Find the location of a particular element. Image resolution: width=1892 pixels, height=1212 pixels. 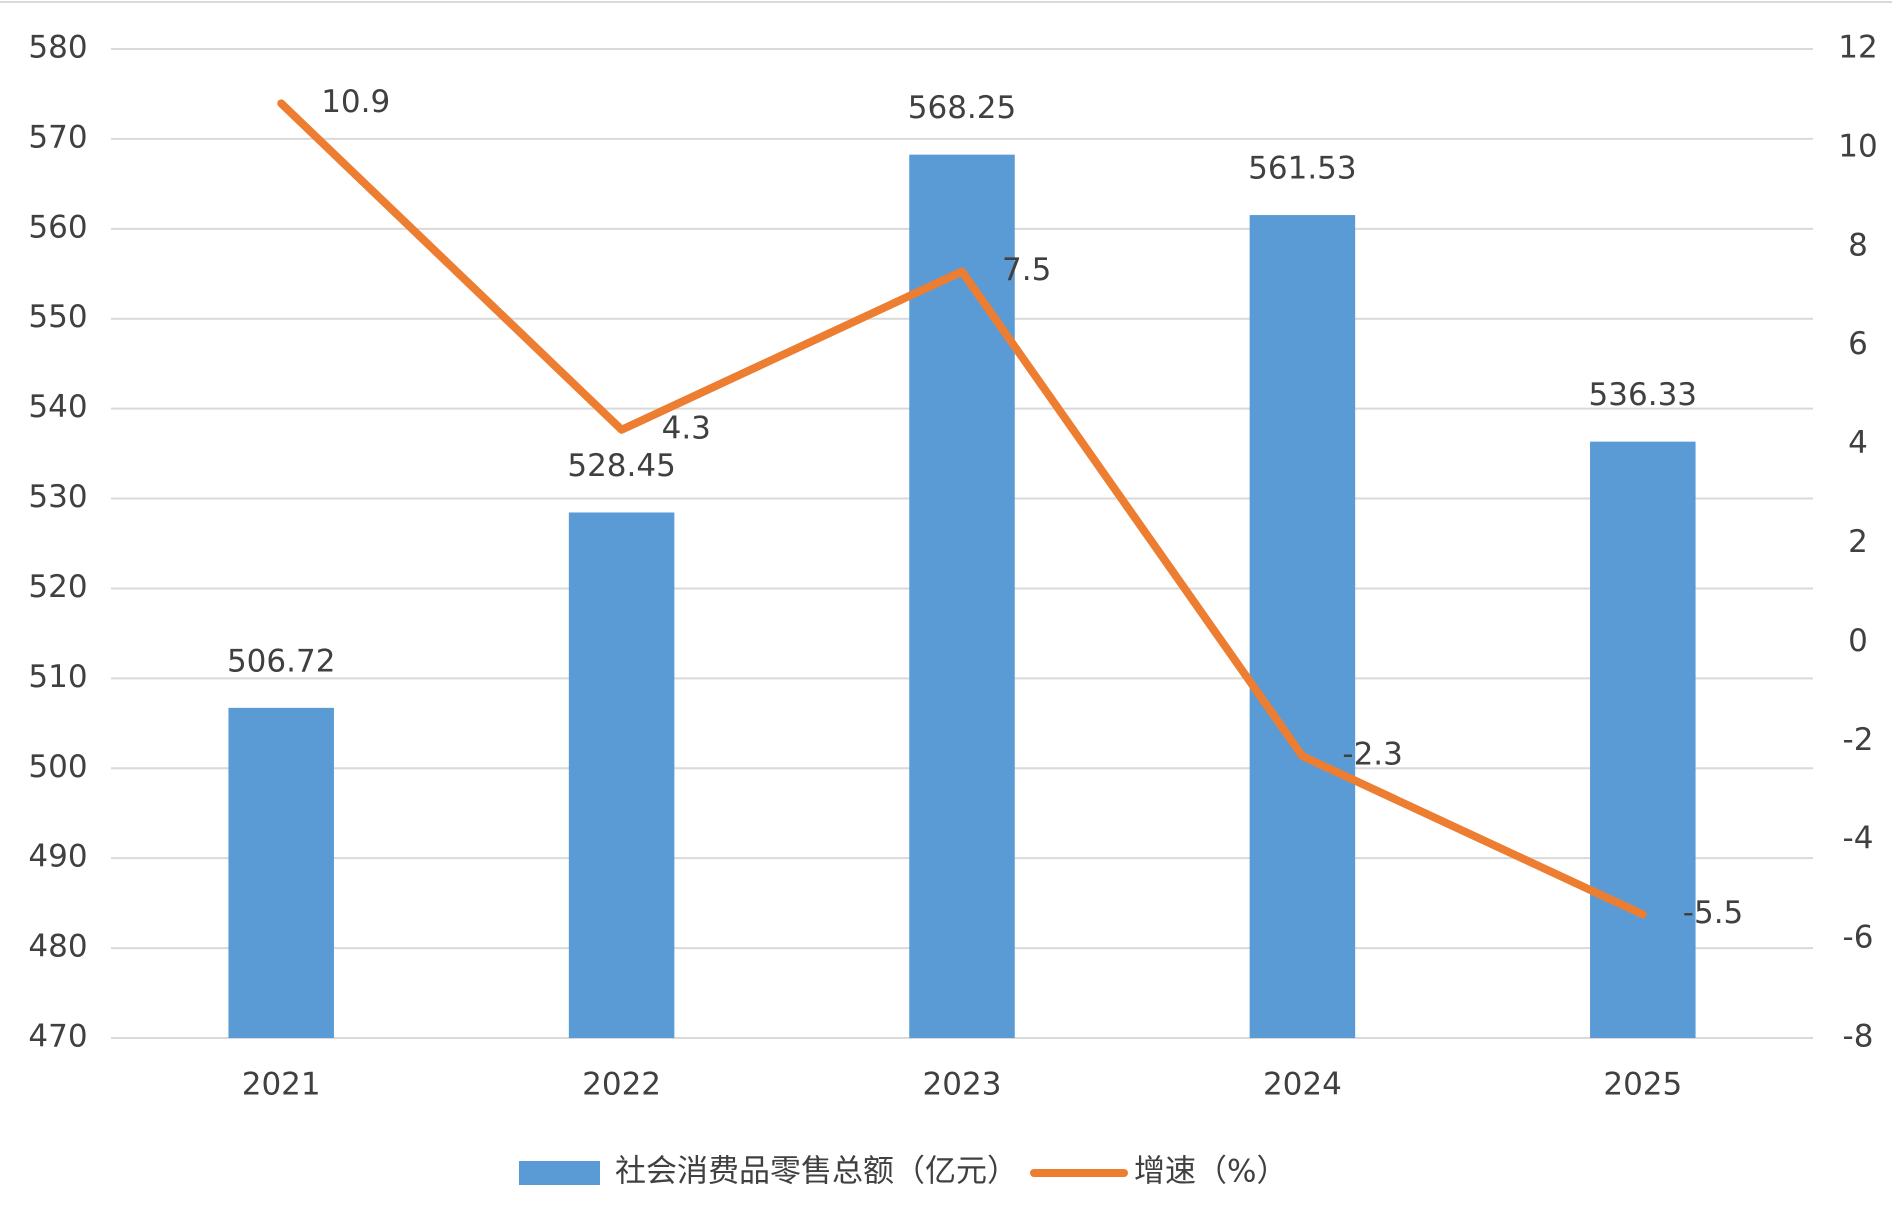

y-tick-label: 540 is located at coordinates (57, 407).